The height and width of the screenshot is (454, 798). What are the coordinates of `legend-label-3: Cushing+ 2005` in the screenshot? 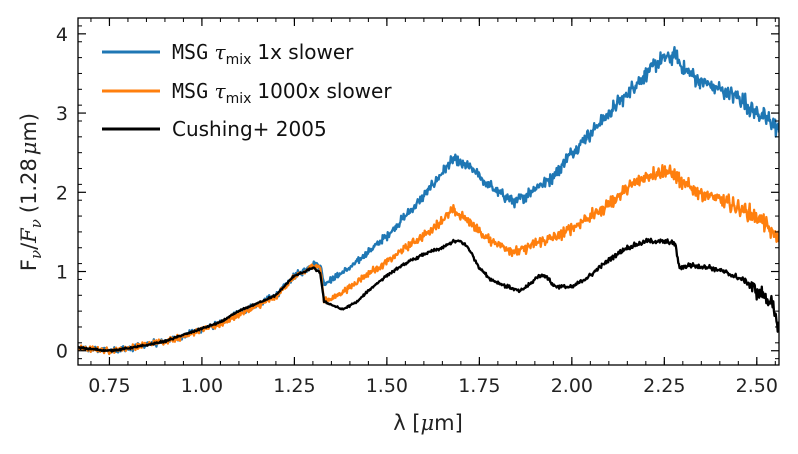 It's located at (249, 129).